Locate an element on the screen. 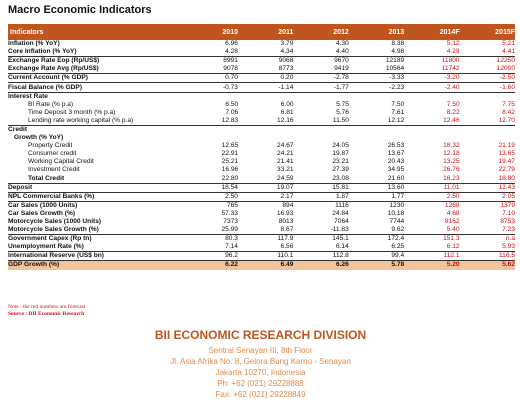 The image size is (521, 407). row-label: Core Inflation (% YoY) is located at coordinates (95, 52).